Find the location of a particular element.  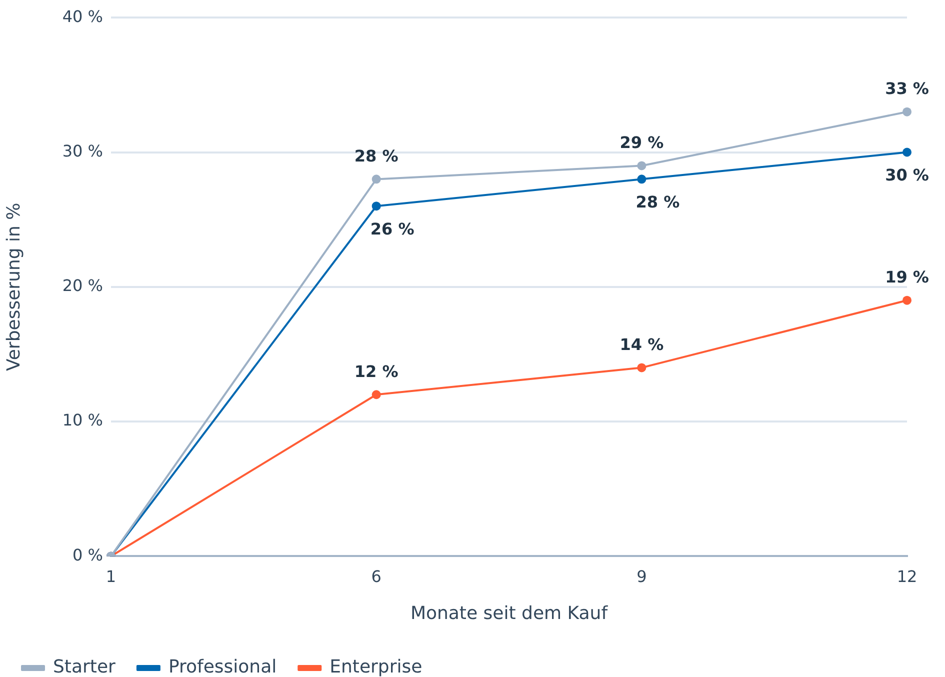

data-label: 29 % is located at coordinates (642, 142).